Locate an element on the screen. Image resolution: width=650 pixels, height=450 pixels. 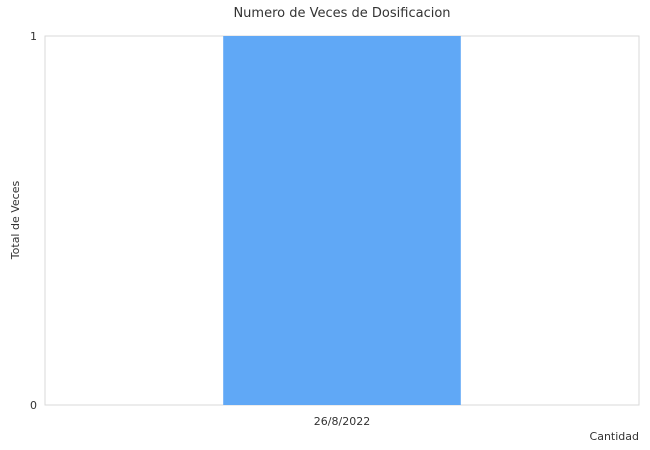
chart-title: Numero de Veces de Dosificacion is located at coordinates (341, 13).